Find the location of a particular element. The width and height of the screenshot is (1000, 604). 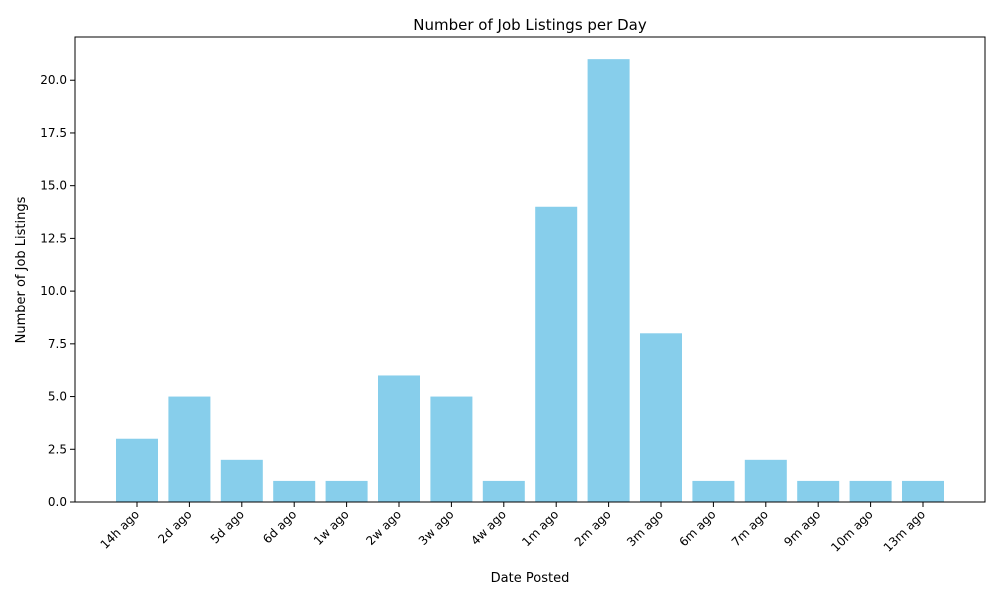

x-axis-label: Date Posted is located at coordinates (530, 578).